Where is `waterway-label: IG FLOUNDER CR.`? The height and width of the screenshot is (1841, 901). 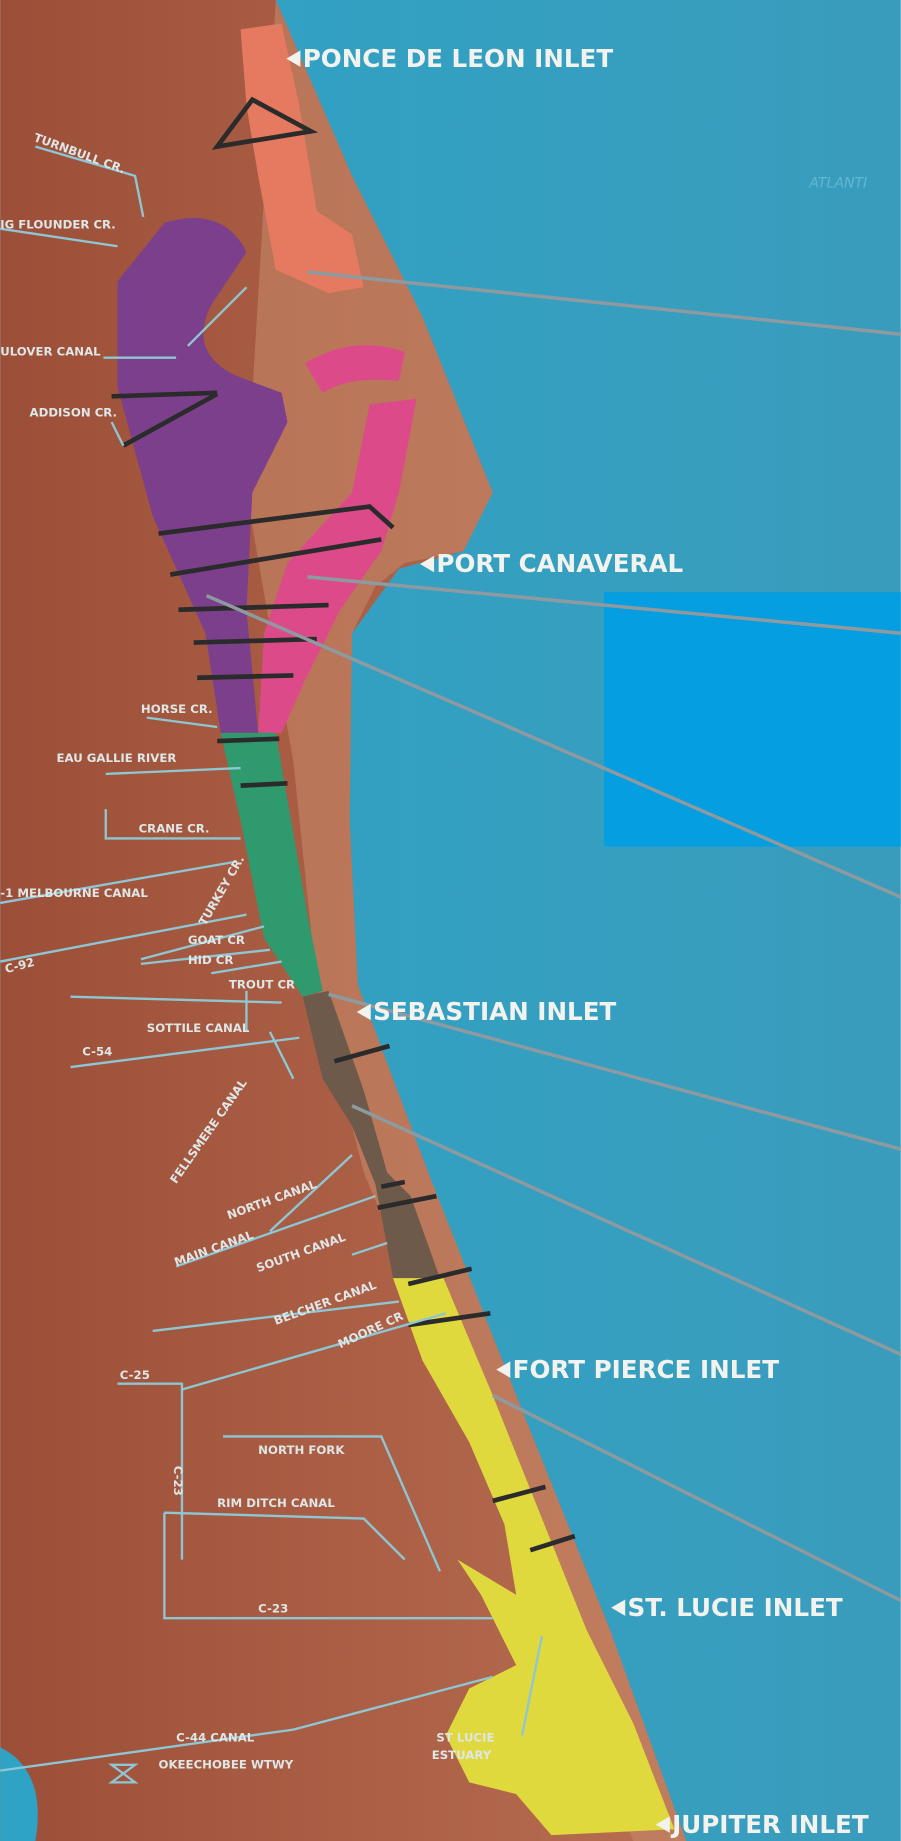
waterway-label: IG FLOUNDER CR. is located at coordinates (58, 225).